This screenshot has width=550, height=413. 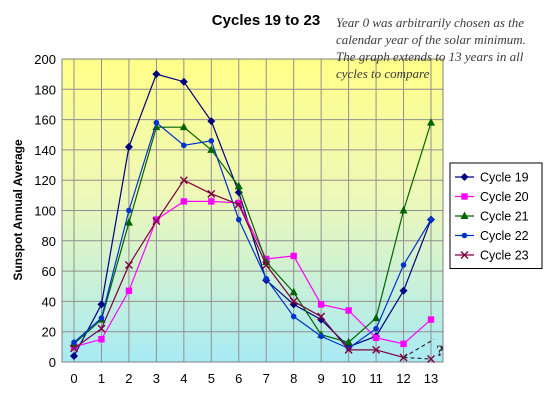 What do you see at coordinates (49, 332) in the screenshot?
I see `y-tick-label: 20` at bounding box center [49, 332].